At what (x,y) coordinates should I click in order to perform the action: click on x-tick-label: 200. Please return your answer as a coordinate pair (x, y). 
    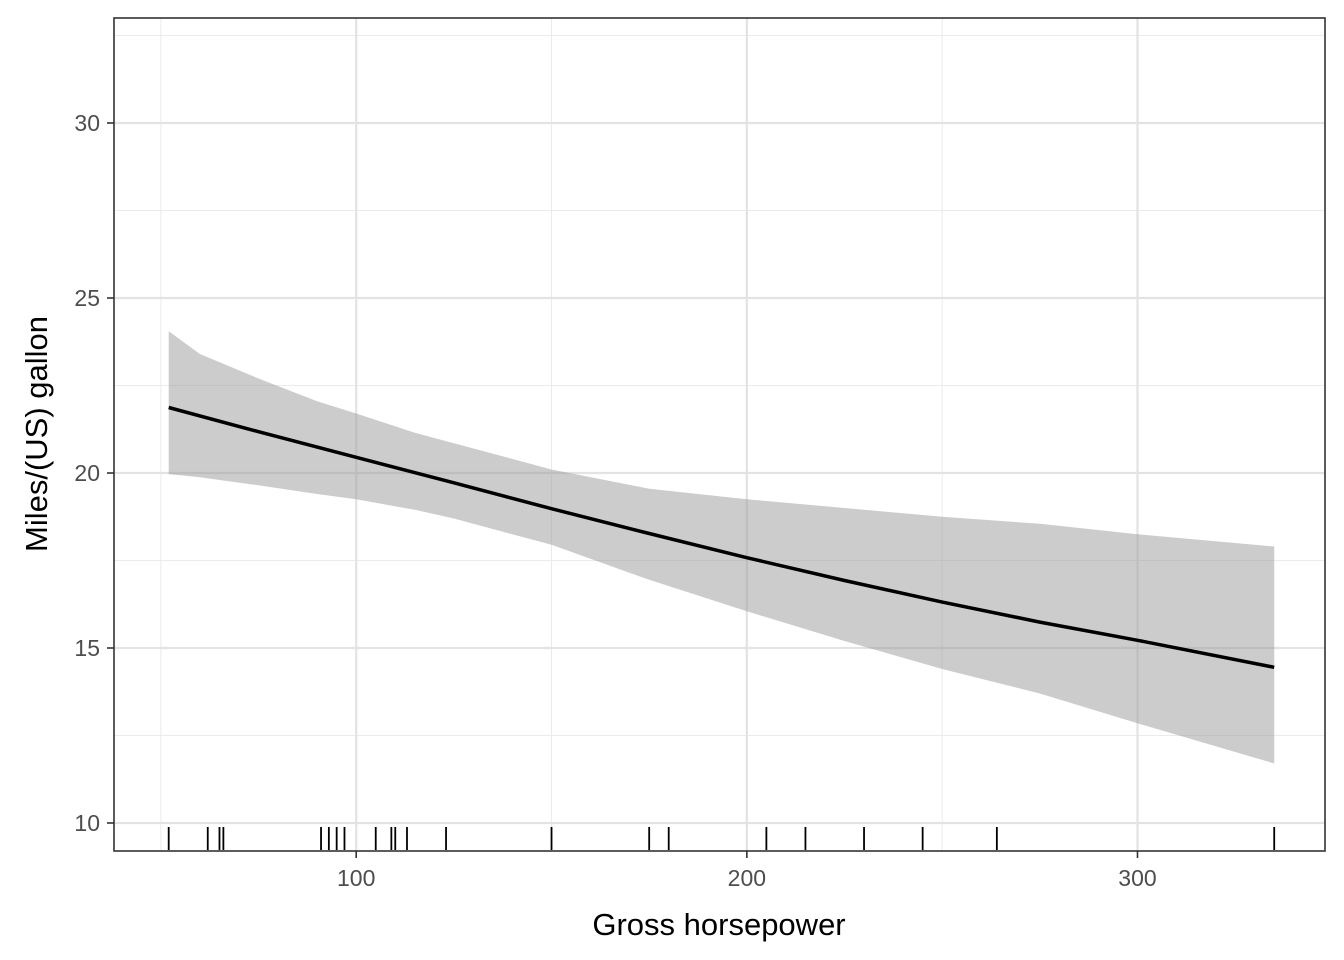
    Looking at the image, I should click on (747, 878).